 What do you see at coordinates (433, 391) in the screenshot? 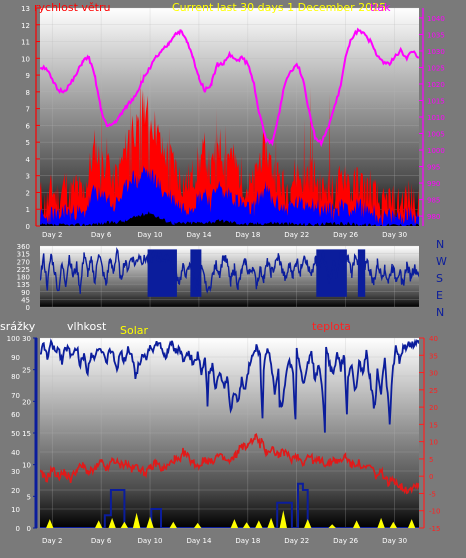
I see `temperature-tick-label: 25` at bounding box center [433, 391].